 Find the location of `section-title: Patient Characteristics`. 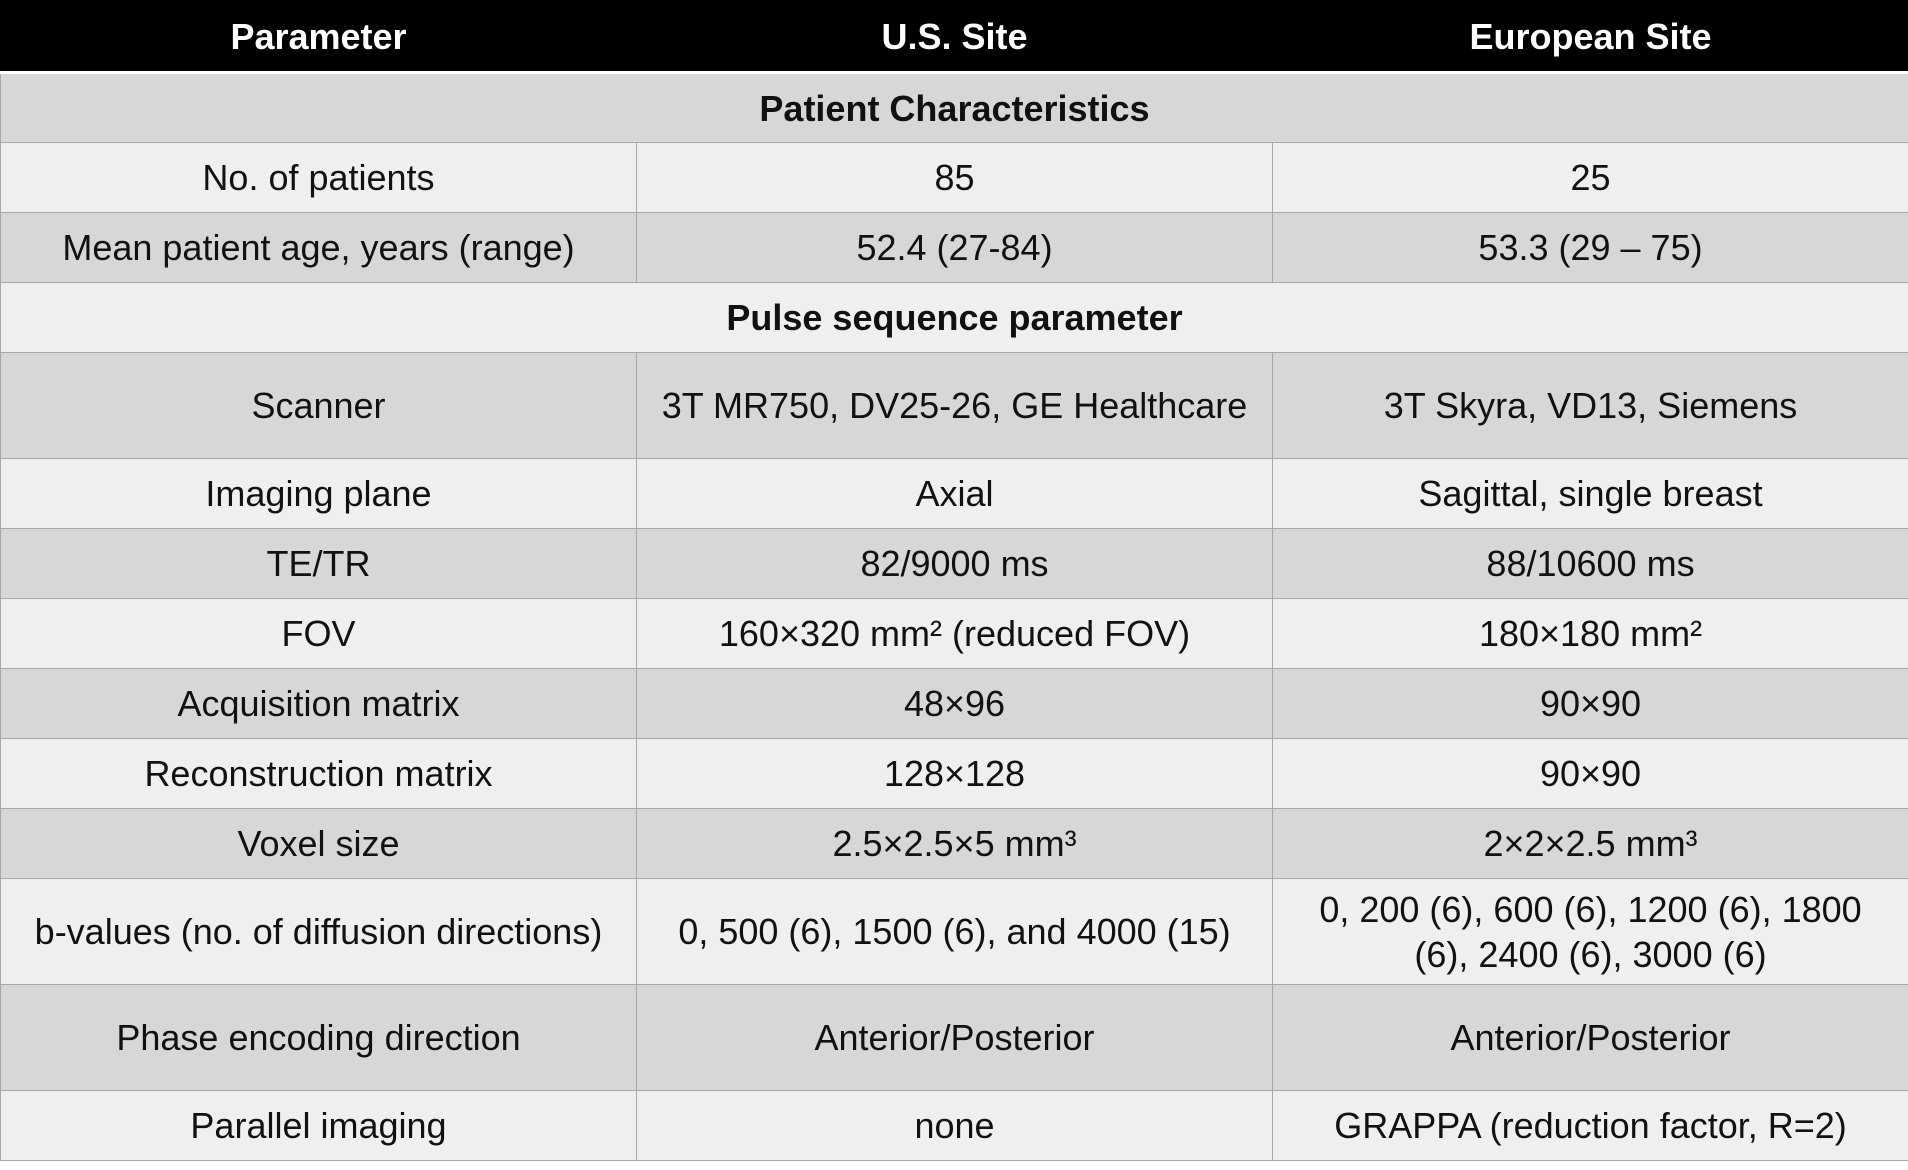

section-title: Patient Characteristics is located at coordinates (954, 107).